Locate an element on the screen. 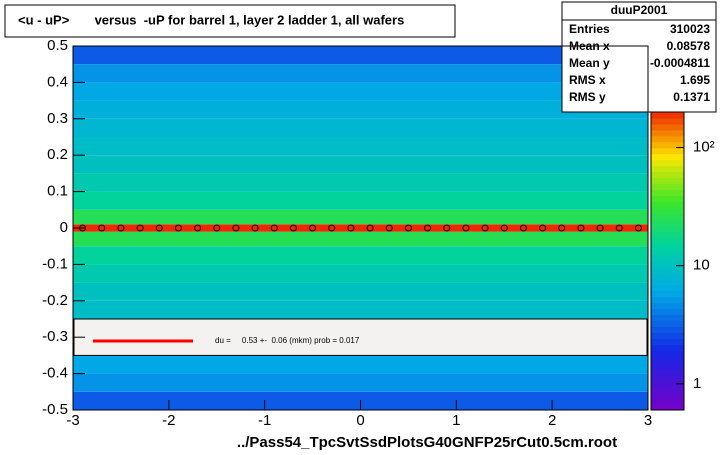 The image size is (721, 455). y-tick-label: 0.2 is located at coordinates (57, 154).